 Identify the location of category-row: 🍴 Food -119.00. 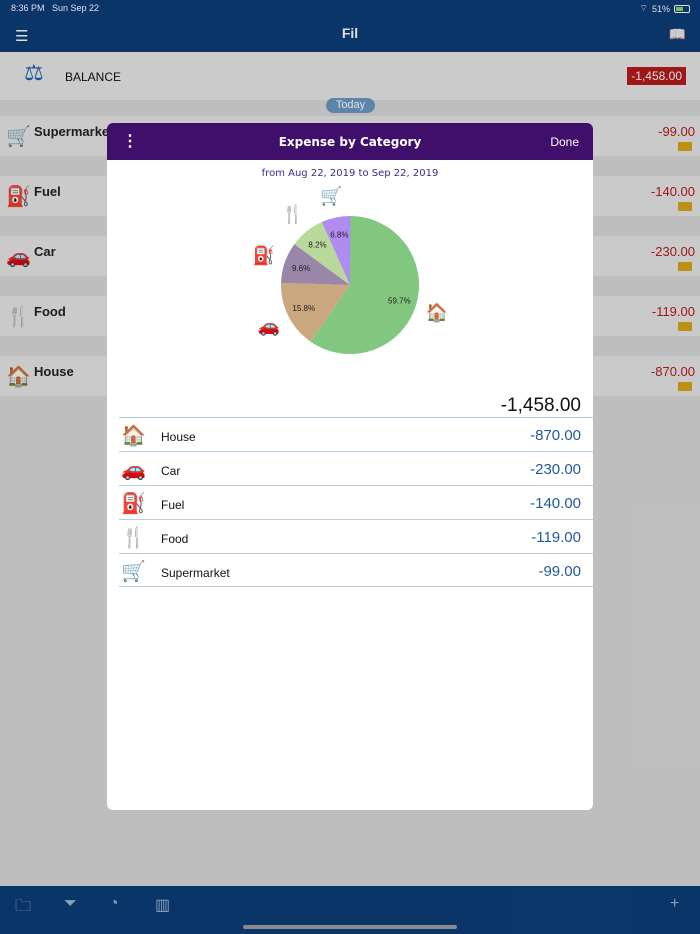
(356, 536).